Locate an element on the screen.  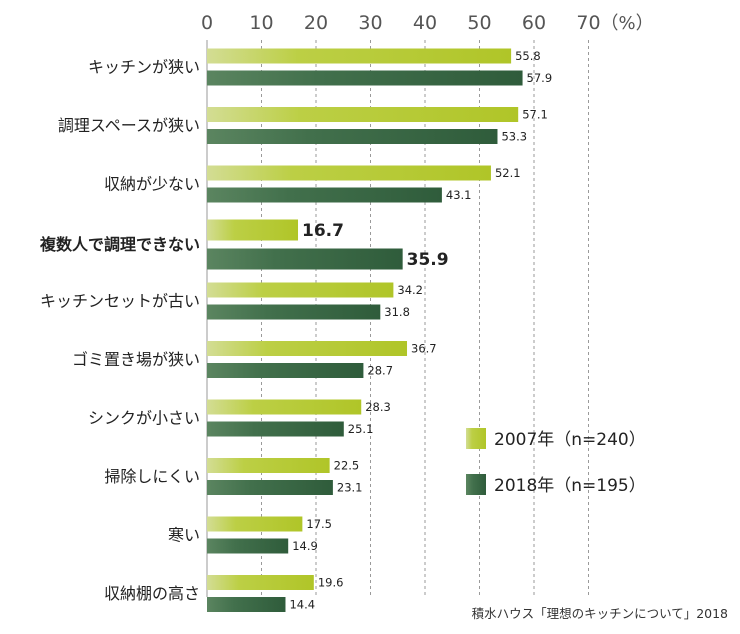
legend-swatch-2007 is located at coordinates (476, 438).